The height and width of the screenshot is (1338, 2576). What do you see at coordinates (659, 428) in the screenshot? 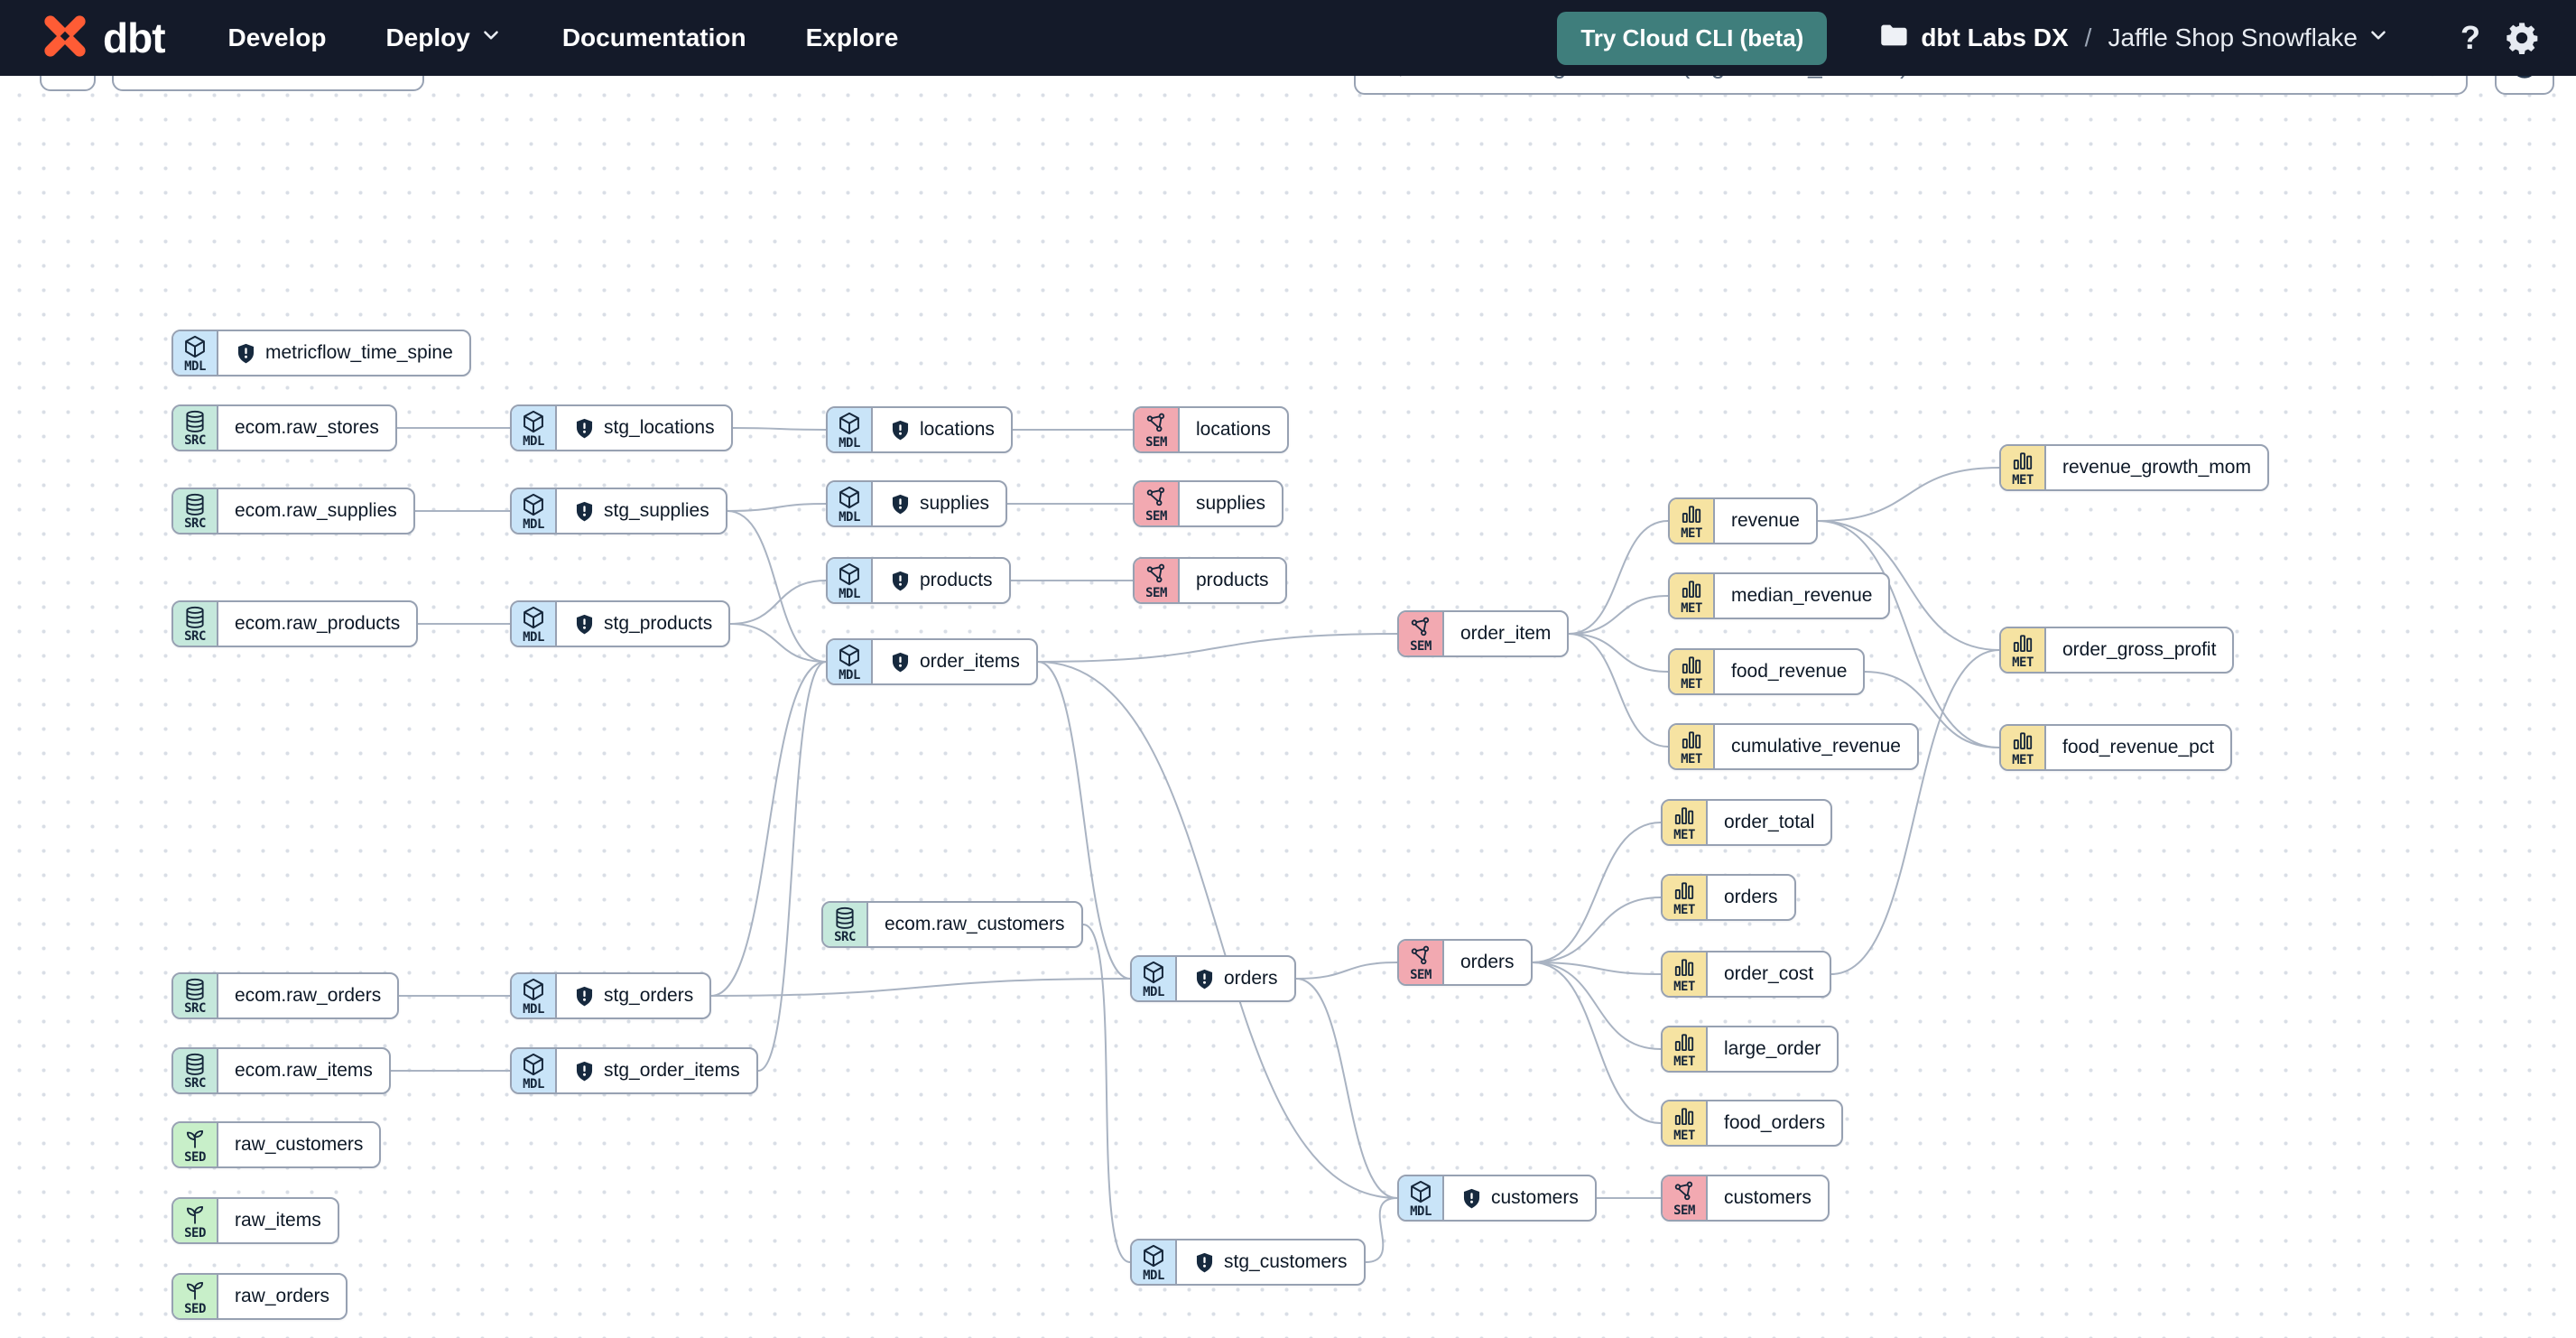
I see `node-label: stg_locations` at bounding box center [659, 428].